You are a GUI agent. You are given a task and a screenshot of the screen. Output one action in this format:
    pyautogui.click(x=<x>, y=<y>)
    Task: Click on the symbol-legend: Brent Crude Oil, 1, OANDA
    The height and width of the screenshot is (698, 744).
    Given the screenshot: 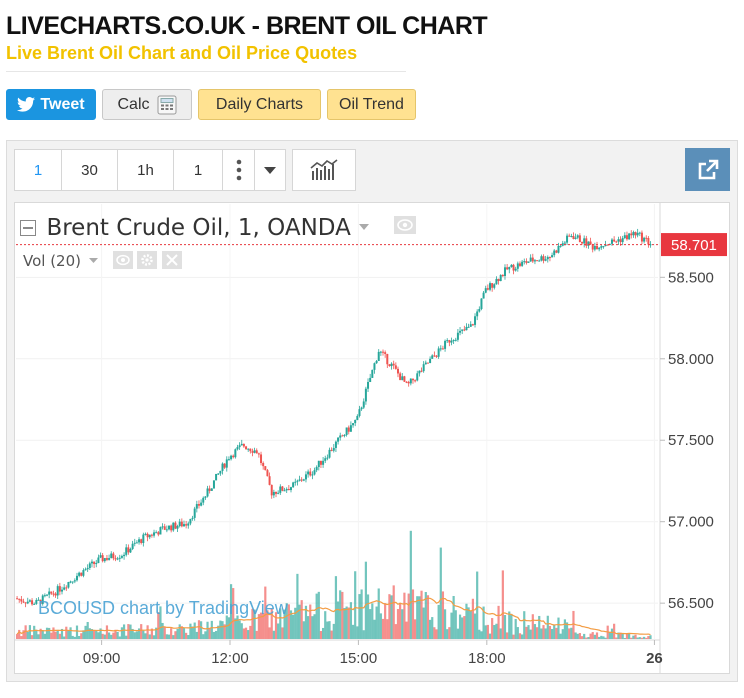 What is the action you would take?
    pyautogui.click(x=218, y=228)
    